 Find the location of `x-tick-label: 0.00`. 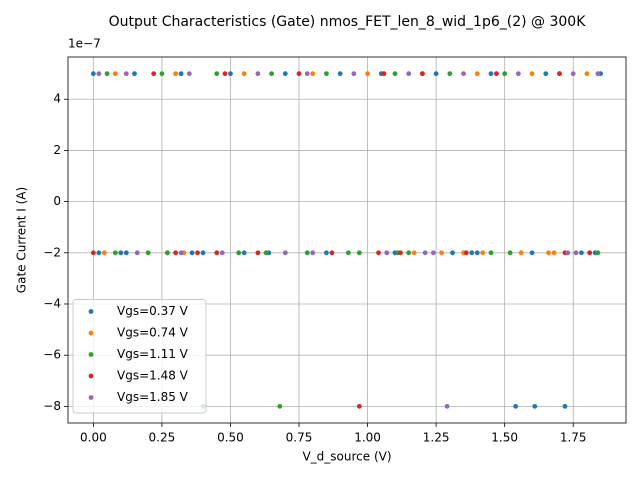

x-tick-label: 0.00 is located at coordinates (93, 438).